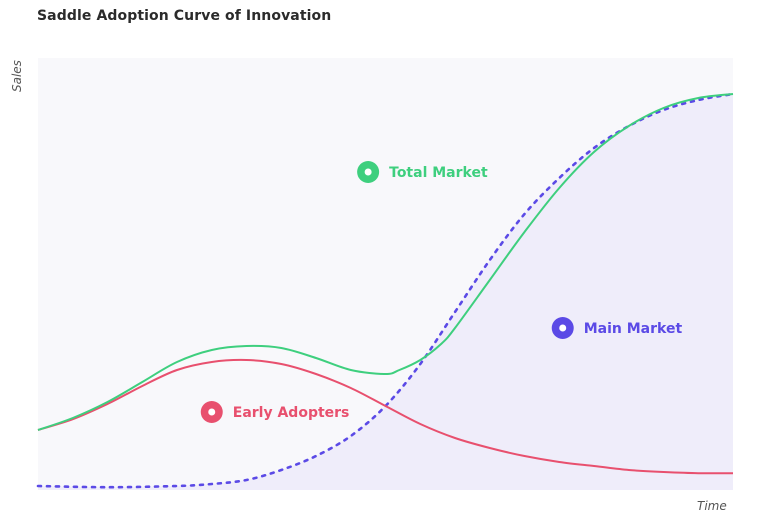 The width and height of the screenshot is (758, 529). I want to click on chart-title: Saddle Adoption Curve of Innovation, so click(184, 16).